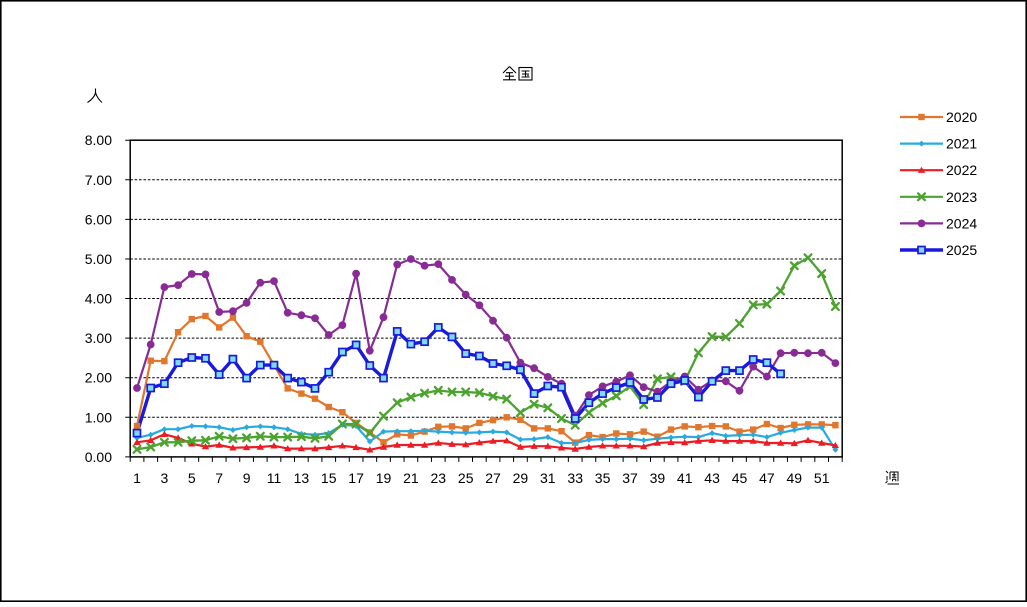 The width and height of the screenshot is (1027, 607). Describe the element at coordinates (740, 478) in the screenshot. I see `svg-text: 45` at that location.